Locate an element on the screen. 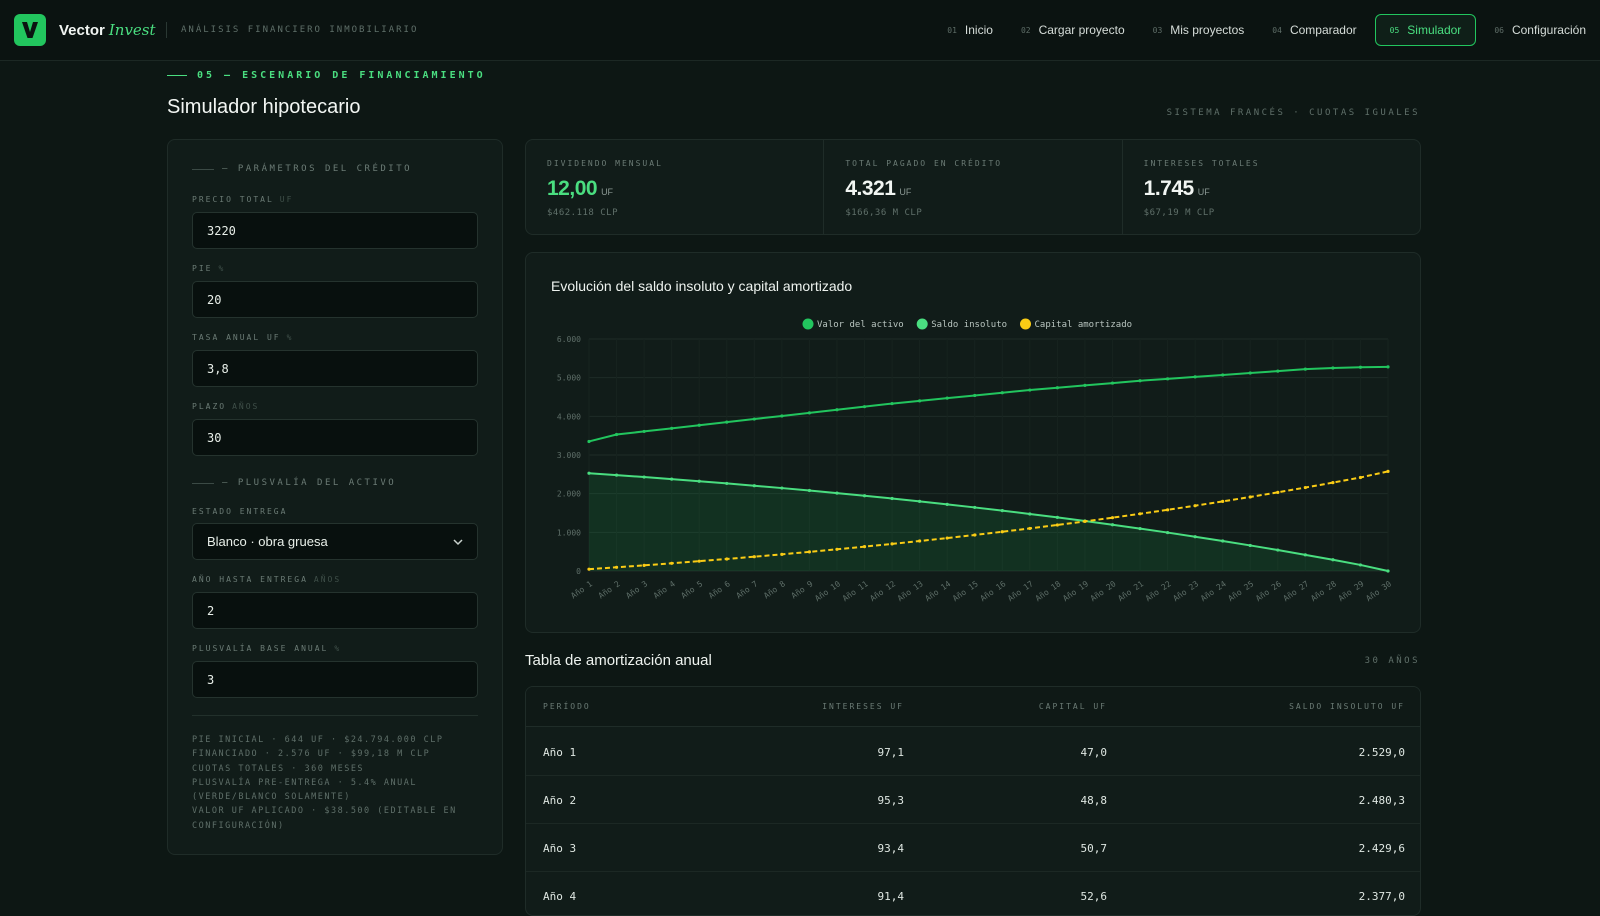 The height and width of the screenshot is (916, 1600). credit-section-heading: — PARÁMETROS DEL CRÉDITO is located at coordinates (302, 169).